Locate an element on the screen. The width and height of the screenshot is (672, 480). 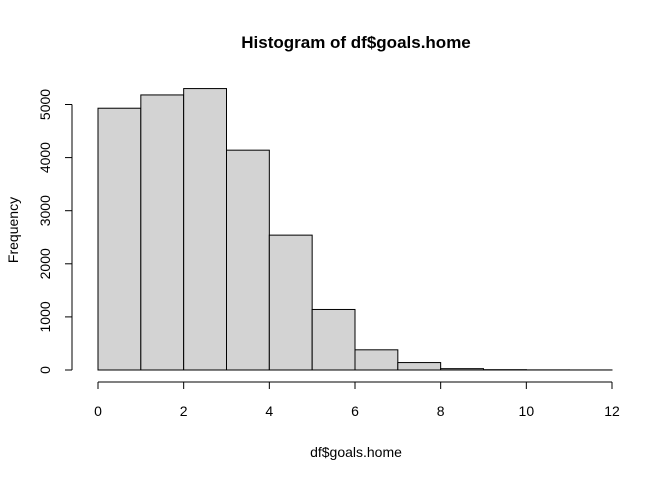
y-tick-label-0: 0 is located at coordinates (45, 370).